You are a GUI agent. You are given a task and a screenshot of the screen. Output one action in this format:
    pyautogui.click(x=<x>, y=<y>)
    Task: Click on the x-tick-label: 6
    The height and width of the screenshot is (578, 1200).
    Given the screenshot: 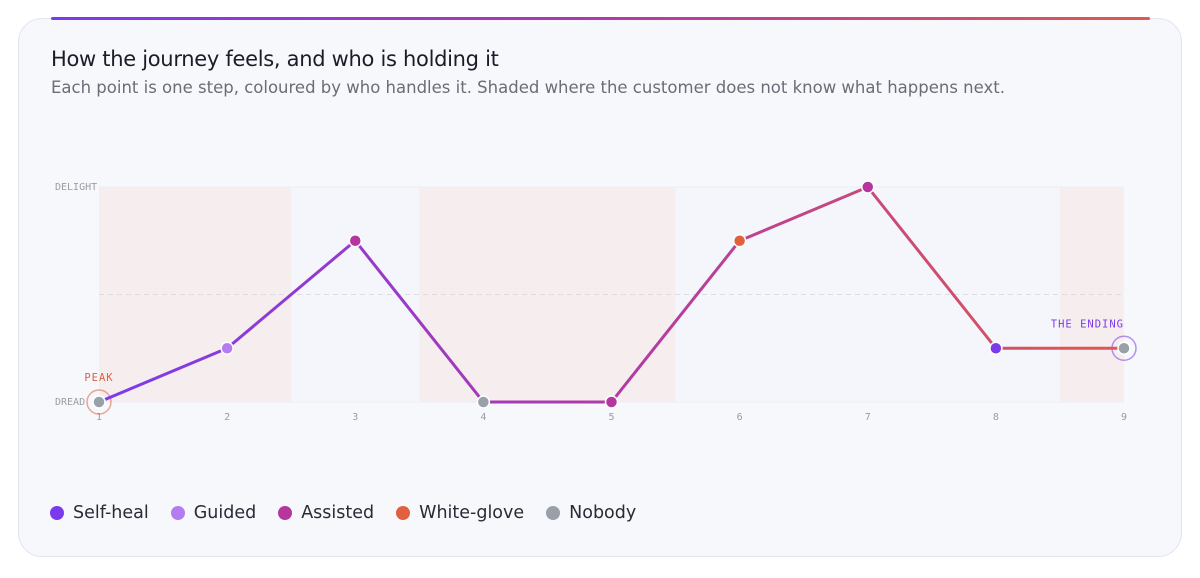 What is the action you would take?
    pyautogui.click(x=740, y=417)
    